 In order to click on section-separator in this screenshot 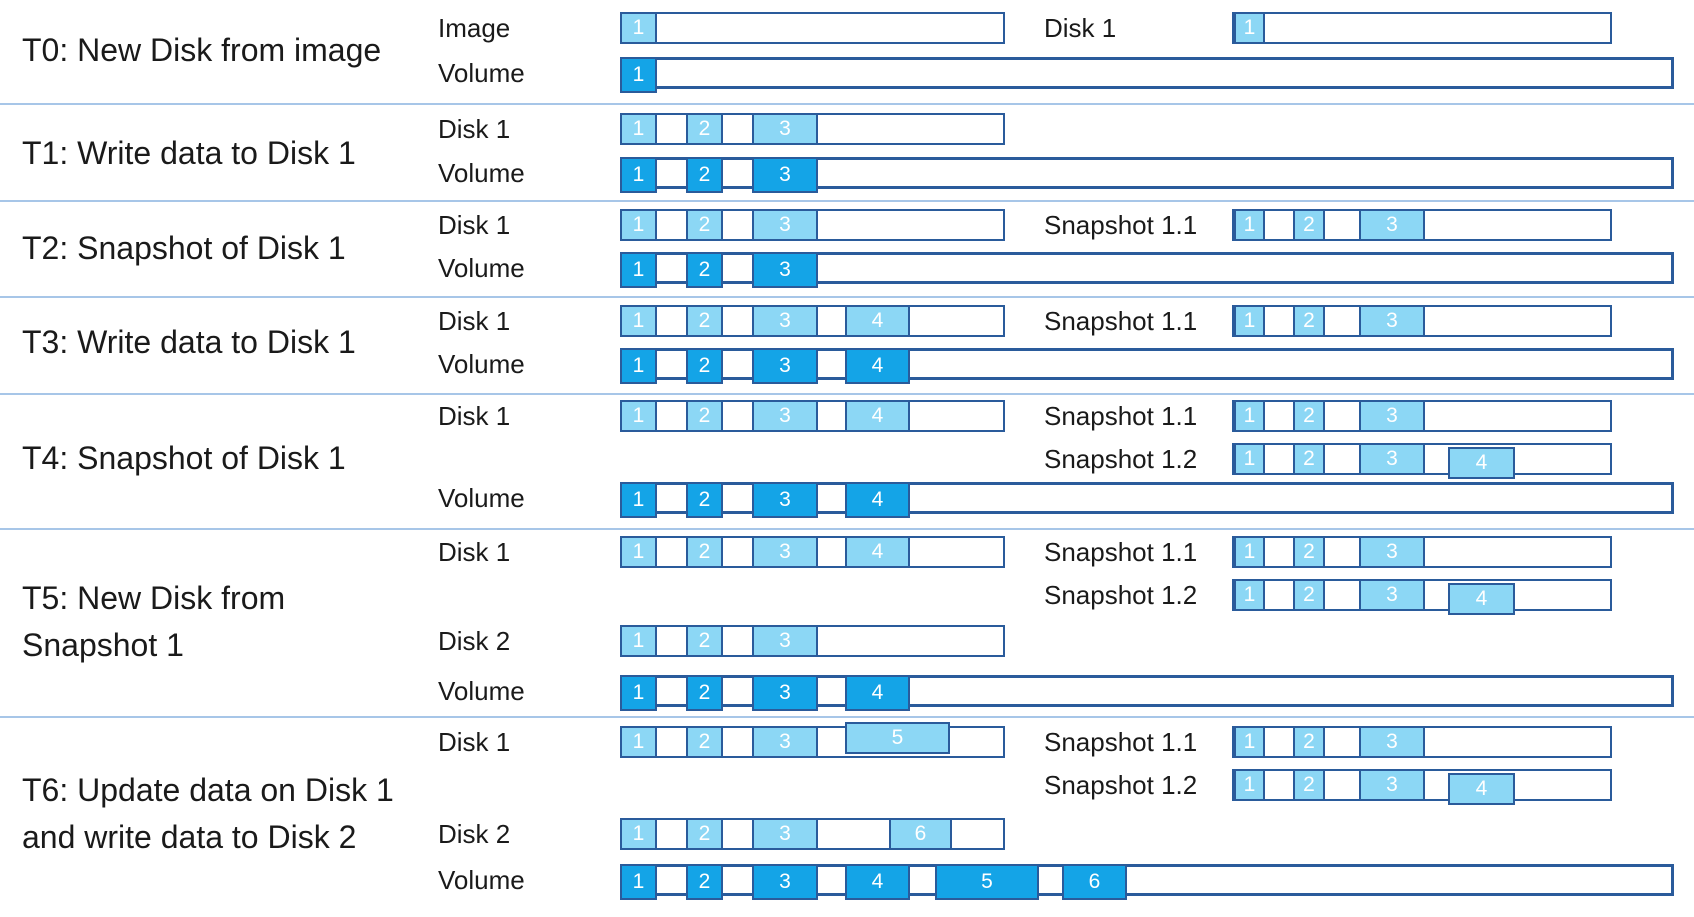, I will do `click(847, 104)`.